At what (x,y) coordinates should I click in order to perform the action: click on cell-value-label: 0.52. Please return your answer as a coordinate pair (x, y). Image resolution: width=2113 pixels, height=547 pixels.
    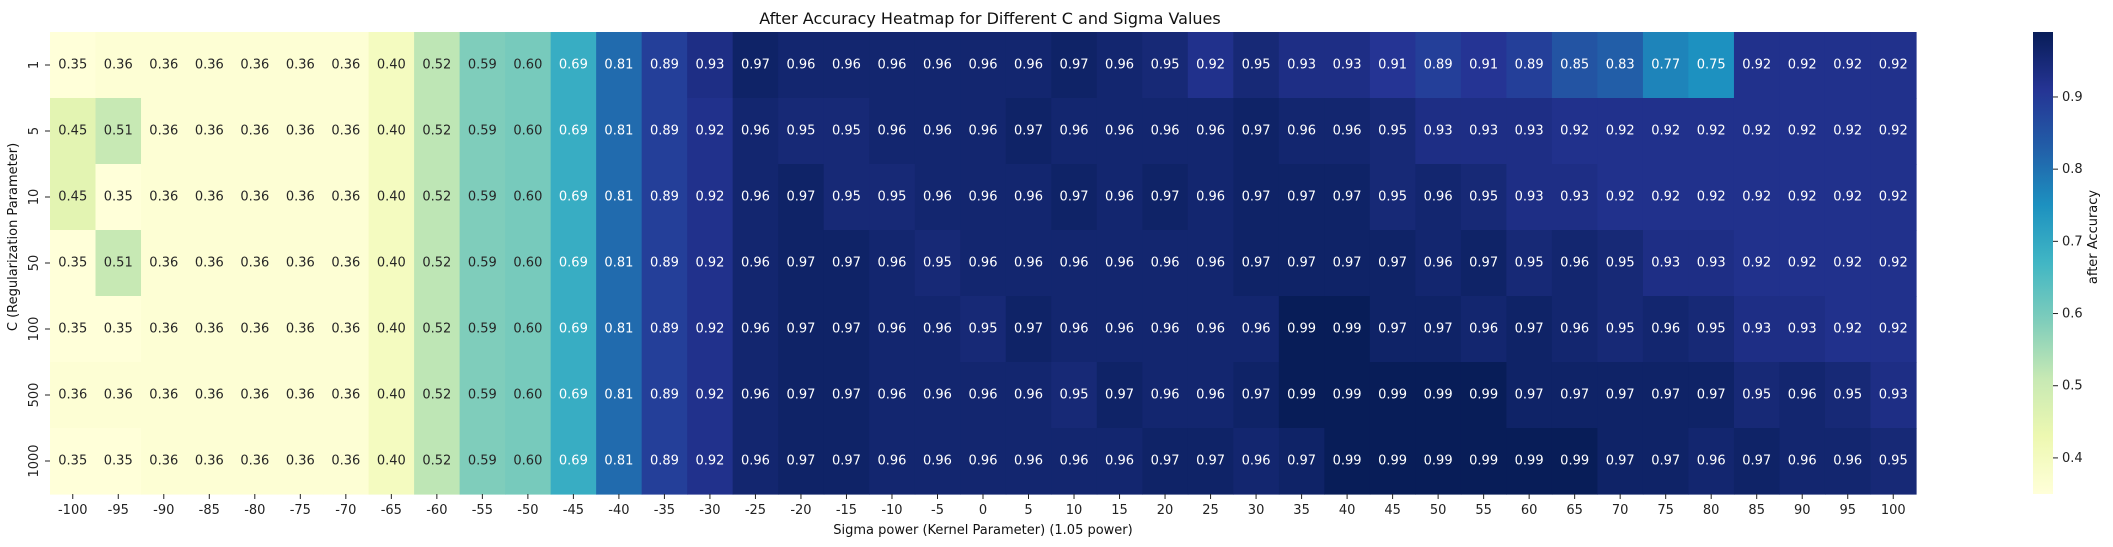
    Looking at the image, I should click on (436, 197).